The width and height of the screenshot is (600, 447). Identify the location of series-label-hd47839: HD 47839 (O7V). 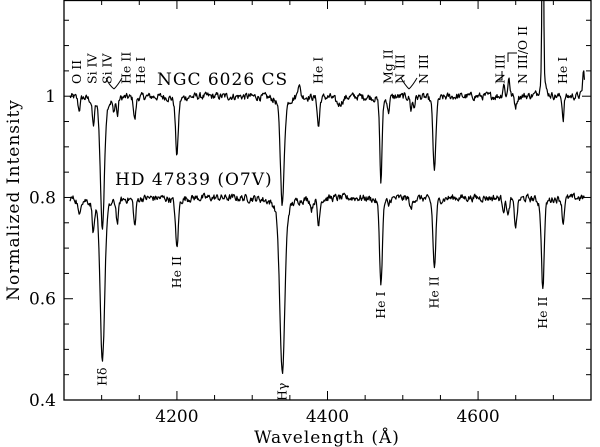
(194, 180).